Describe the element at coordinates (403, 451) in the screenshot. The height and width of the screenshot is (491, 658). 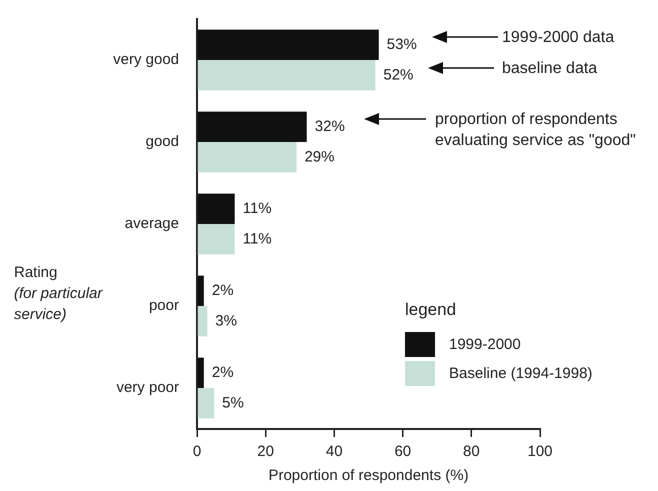
I see `x-tick-label: 60` at that location.